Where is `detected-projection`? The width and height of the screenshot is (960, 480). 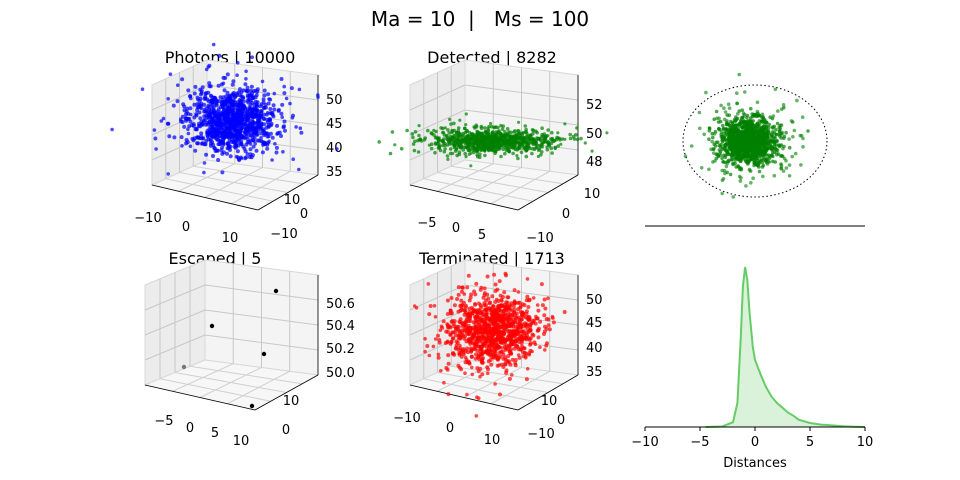
detected-projection is located at coordinates (755, 149).